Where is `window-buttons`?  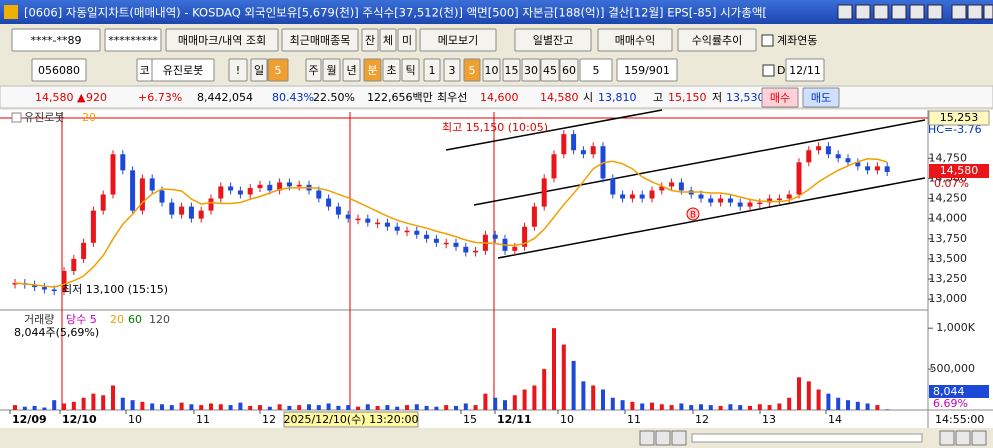 window-buttons is located at coordinates (915, 12).